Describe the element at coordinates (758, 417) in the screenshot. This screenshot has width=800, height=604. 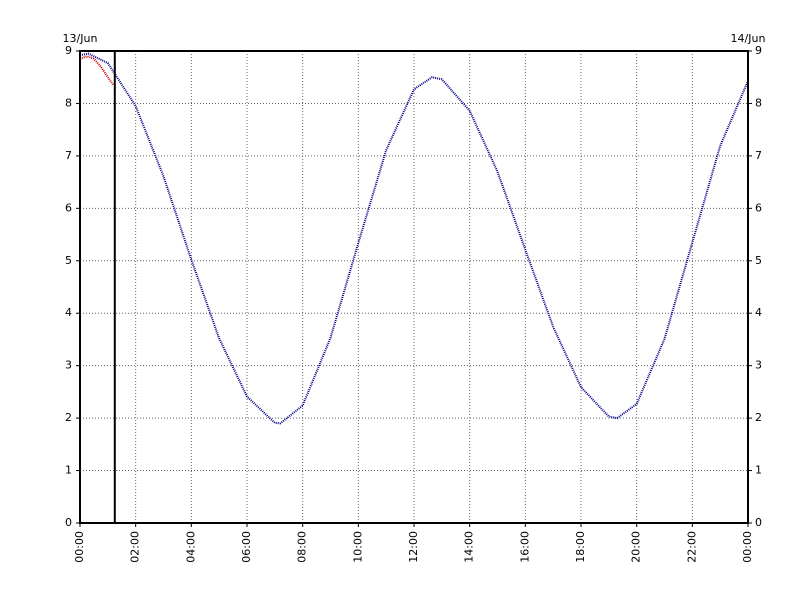
I see `y2-tick-label: 2` at that location.